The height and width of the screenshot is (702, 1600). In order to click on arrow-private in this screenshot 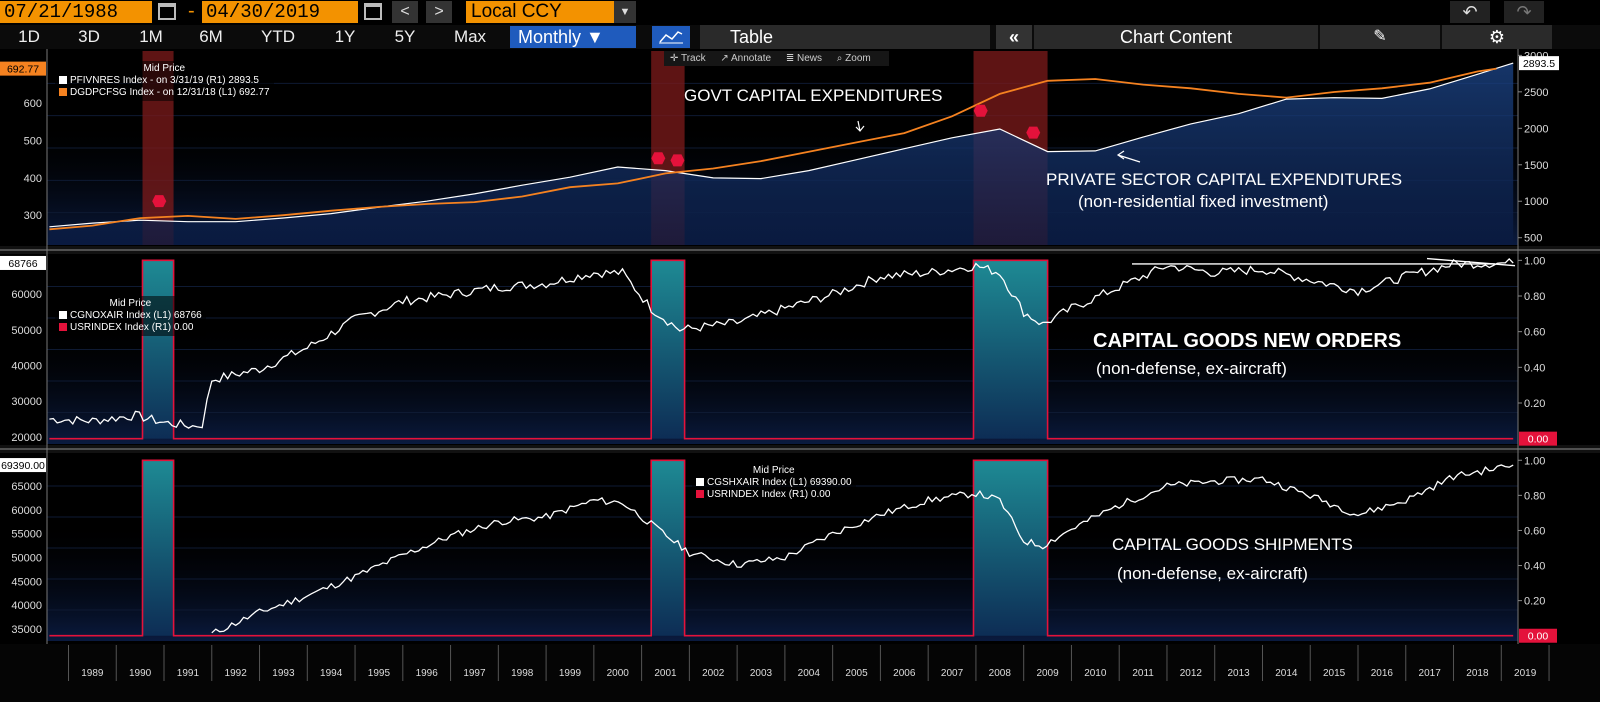, I will do `click(1128, 156)`.